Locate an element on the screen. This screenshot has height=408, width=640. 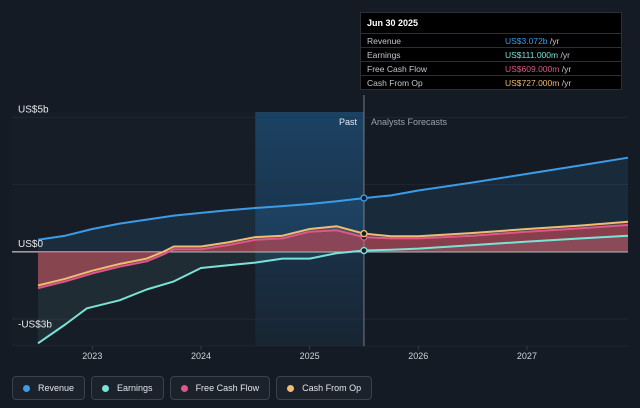
legend-label-cash-from-op: Cash From Op is located at coordinates (332, 388).